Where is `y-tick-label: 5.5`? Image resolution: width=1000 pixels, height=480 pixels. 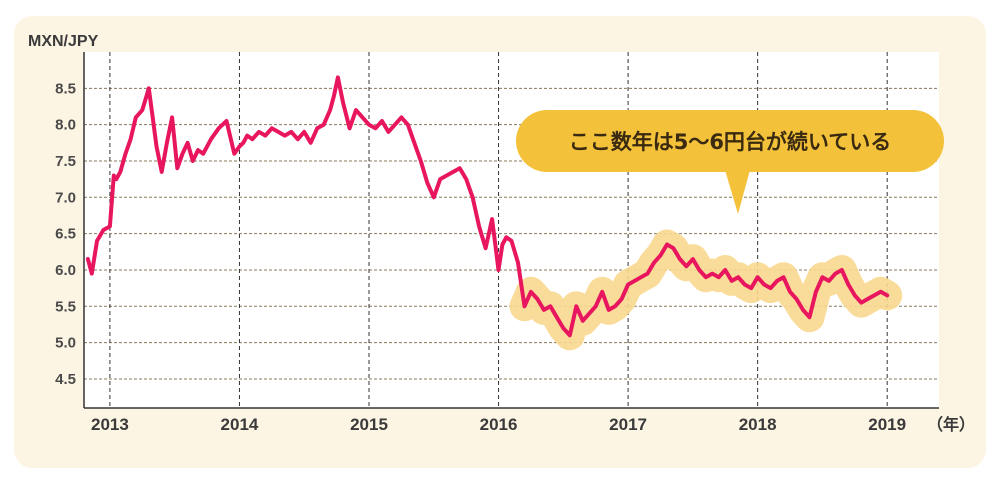
y-tick-label: 5.5 is located at coordinates (65, 306).